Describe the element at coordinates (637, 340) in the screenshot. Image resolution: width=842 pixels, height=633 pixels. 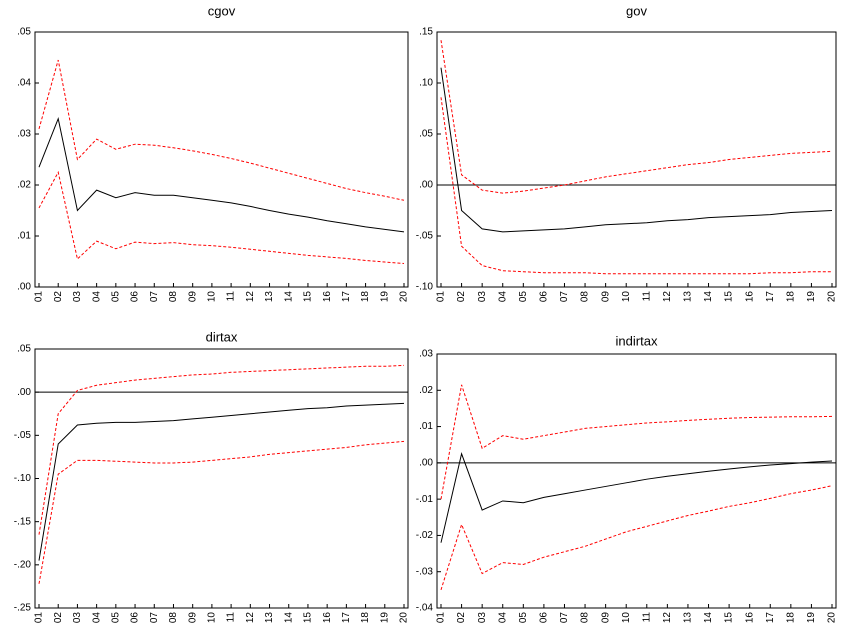
I see `chart-title: indirtax` at that location.